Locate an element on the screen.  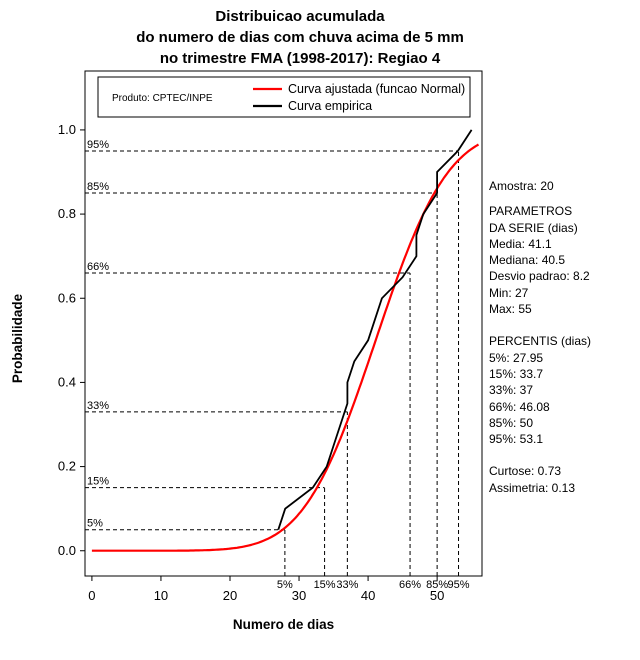
stats-group: Curtose: 0.73 Assimetria: 0.13 is located at coordinates (540, 479).